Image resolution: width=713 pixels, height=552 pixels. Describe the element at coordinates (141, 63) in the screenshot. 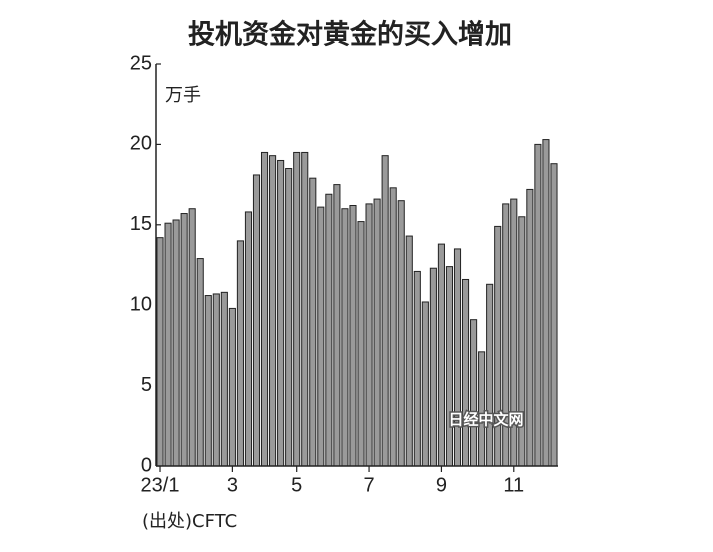

I see `y-tick-label: 25` at that location.